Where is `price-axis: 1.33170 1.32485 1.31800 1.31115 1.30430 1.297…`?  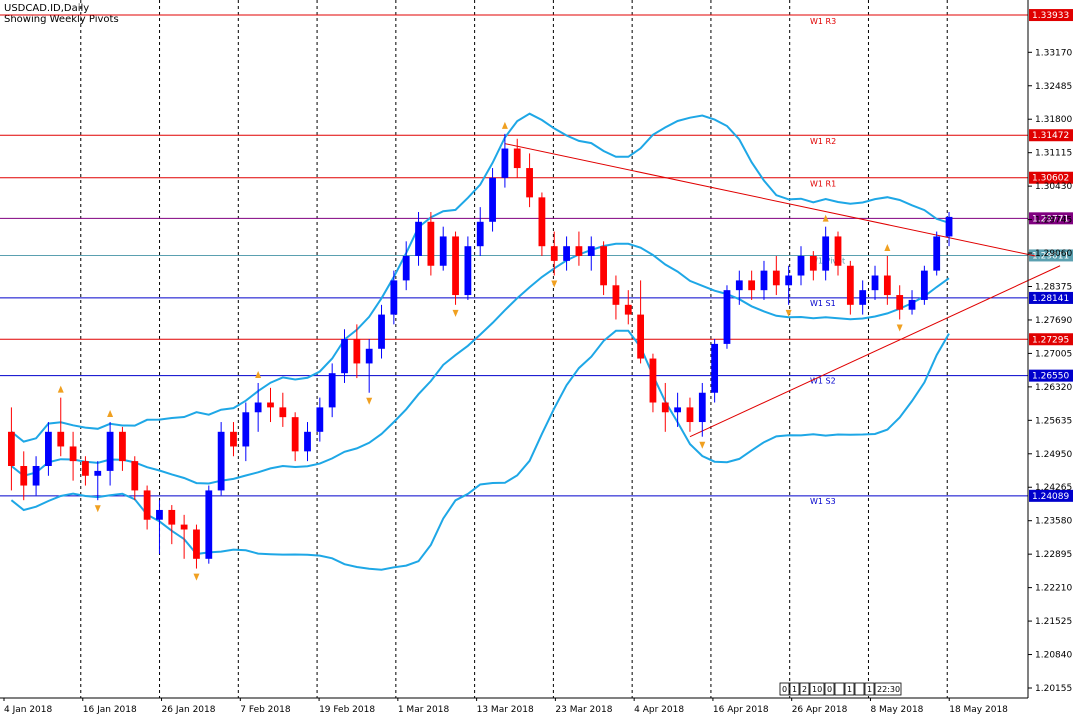 price-axis: 1.33170 1.32485 1.31800 1.31115 1.30430 1.297… is located at coordinates (1049, 349).